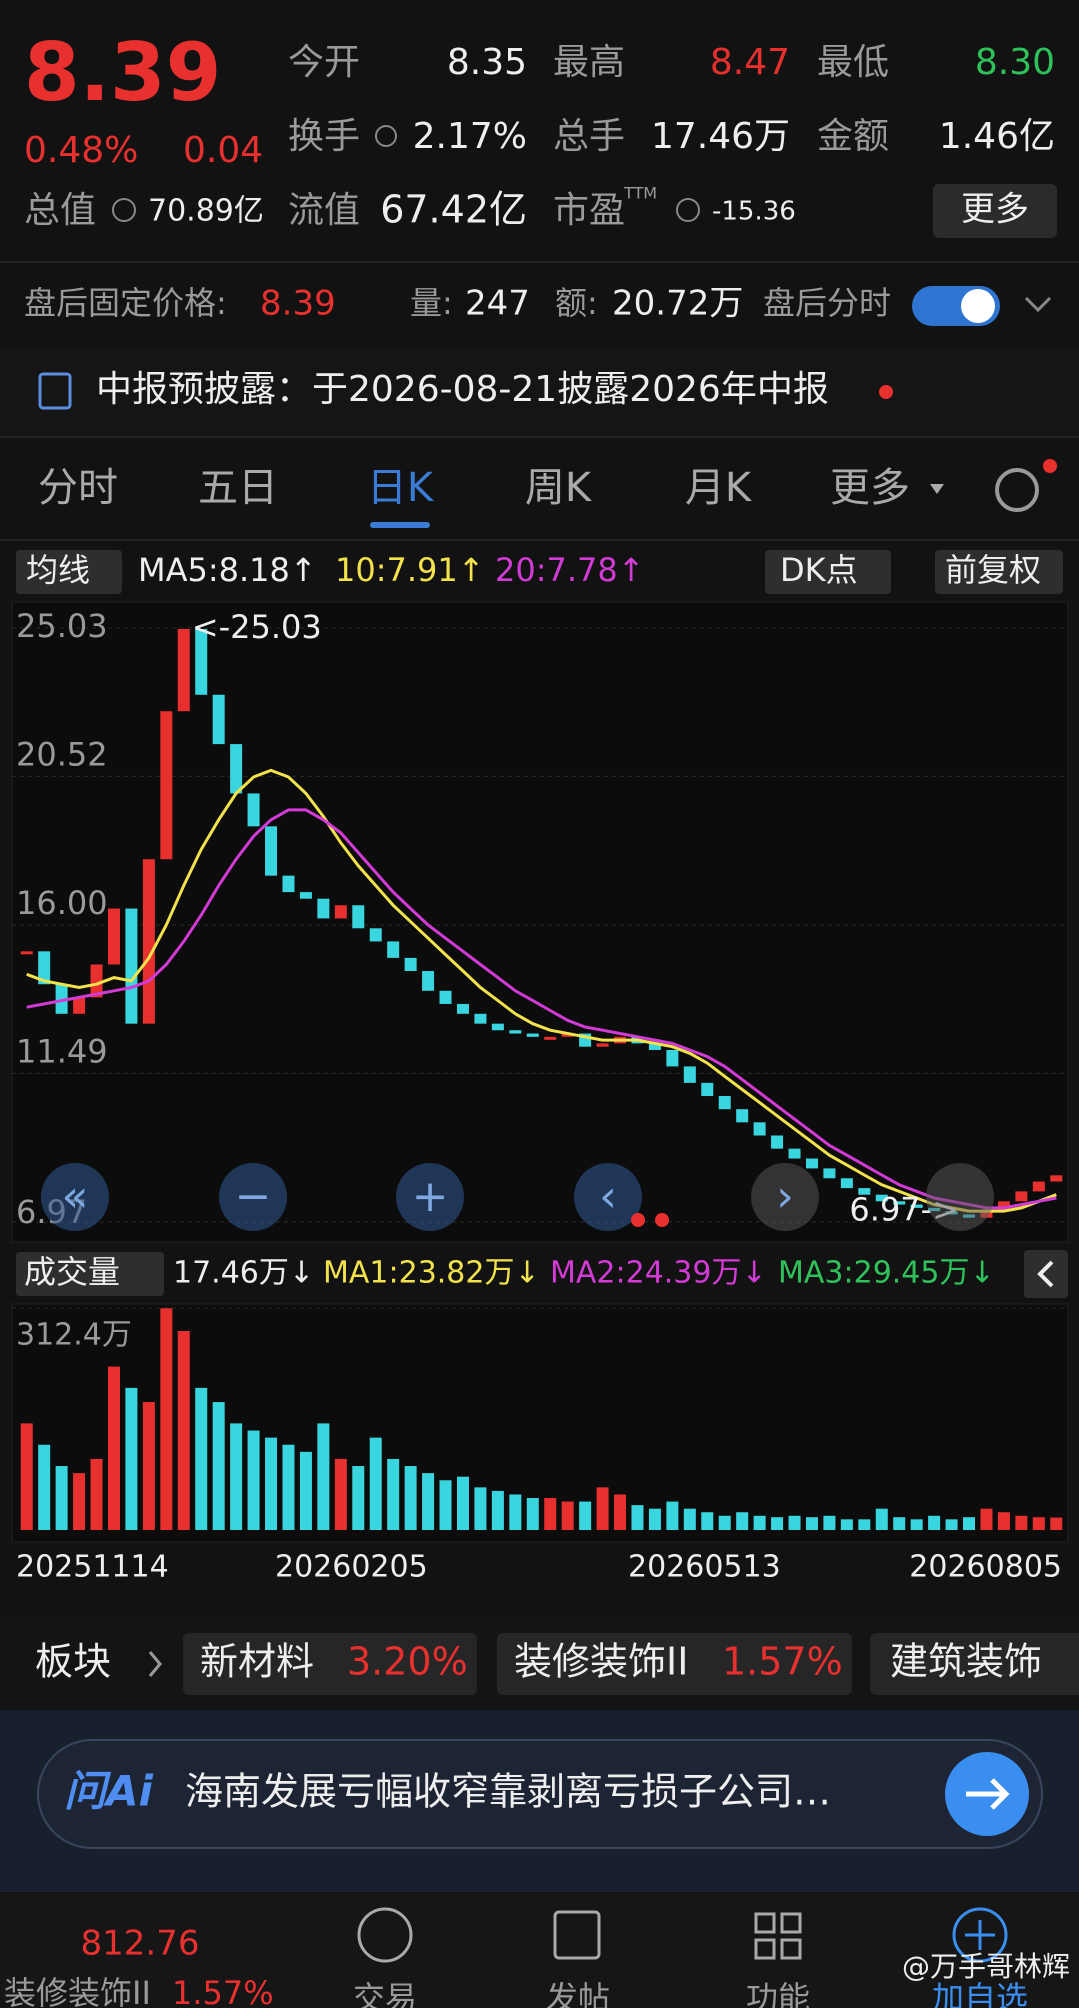  I want to click on tab: 周K, so click(559, 488).